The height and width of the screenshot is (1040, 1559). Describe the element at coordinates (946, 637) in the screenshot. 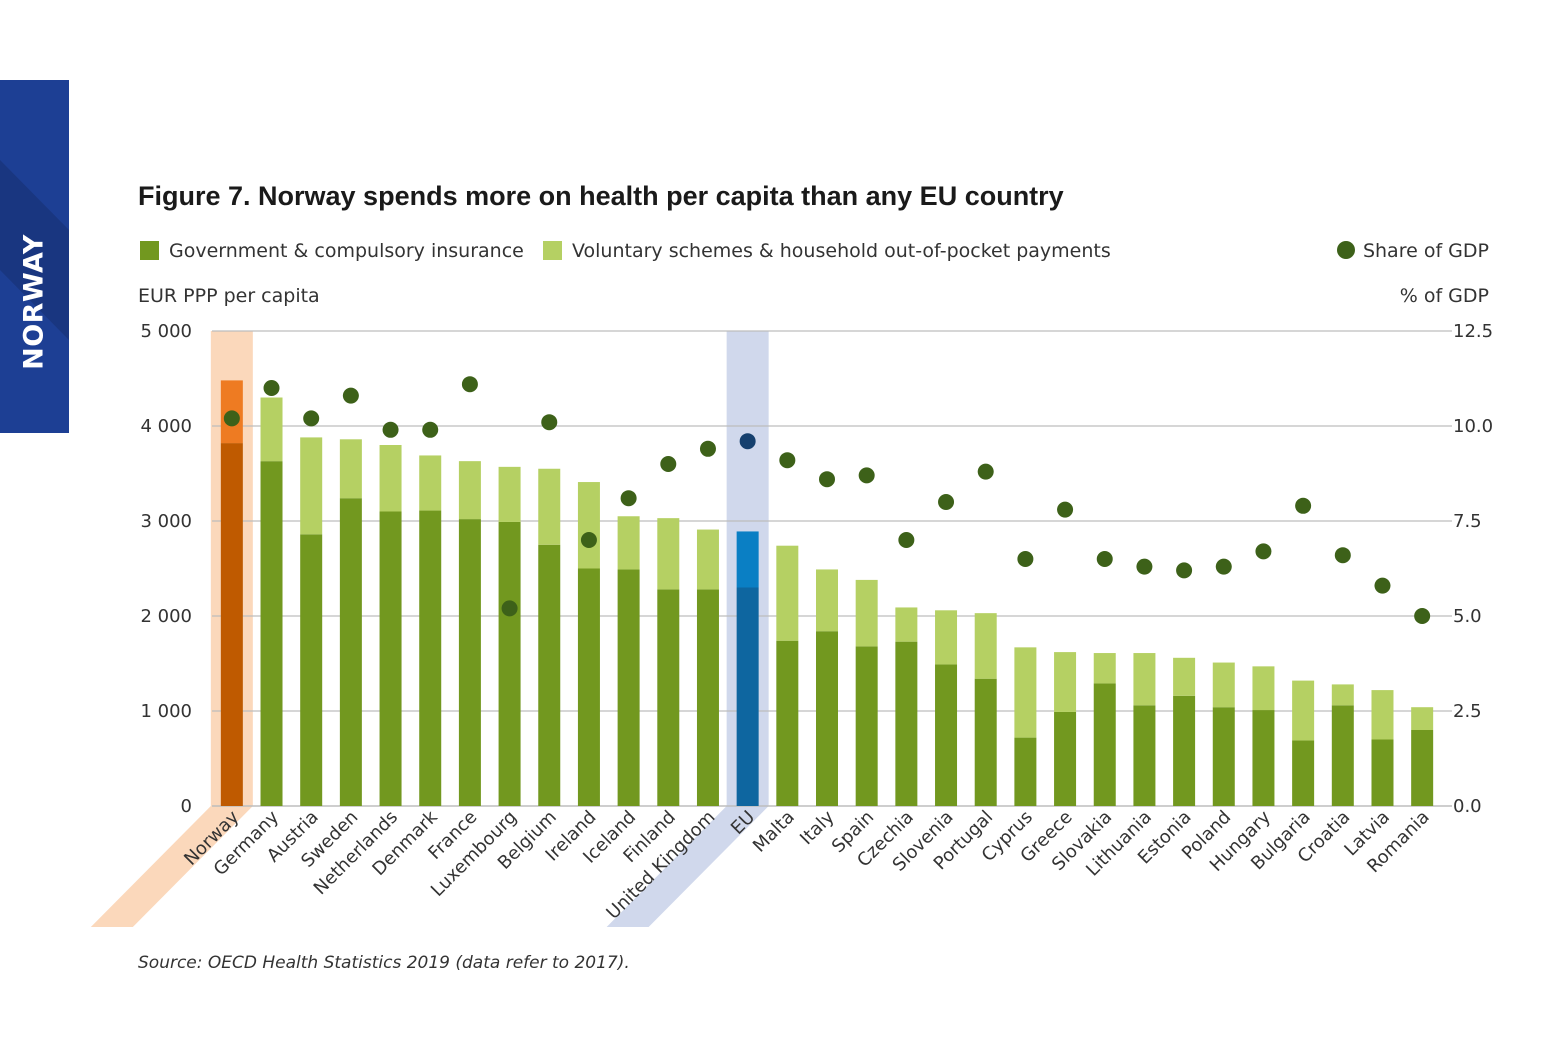

I see `bar-voluntary-slovenia` at that location.